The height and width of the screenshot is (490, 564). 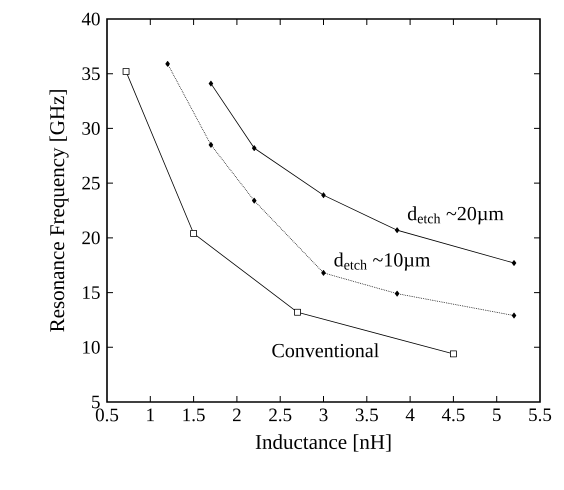 What do you see at coordinates (280, 415) in the screenshot?
I see `x-tick-label: 2.5` at bounding box center [280, 415].